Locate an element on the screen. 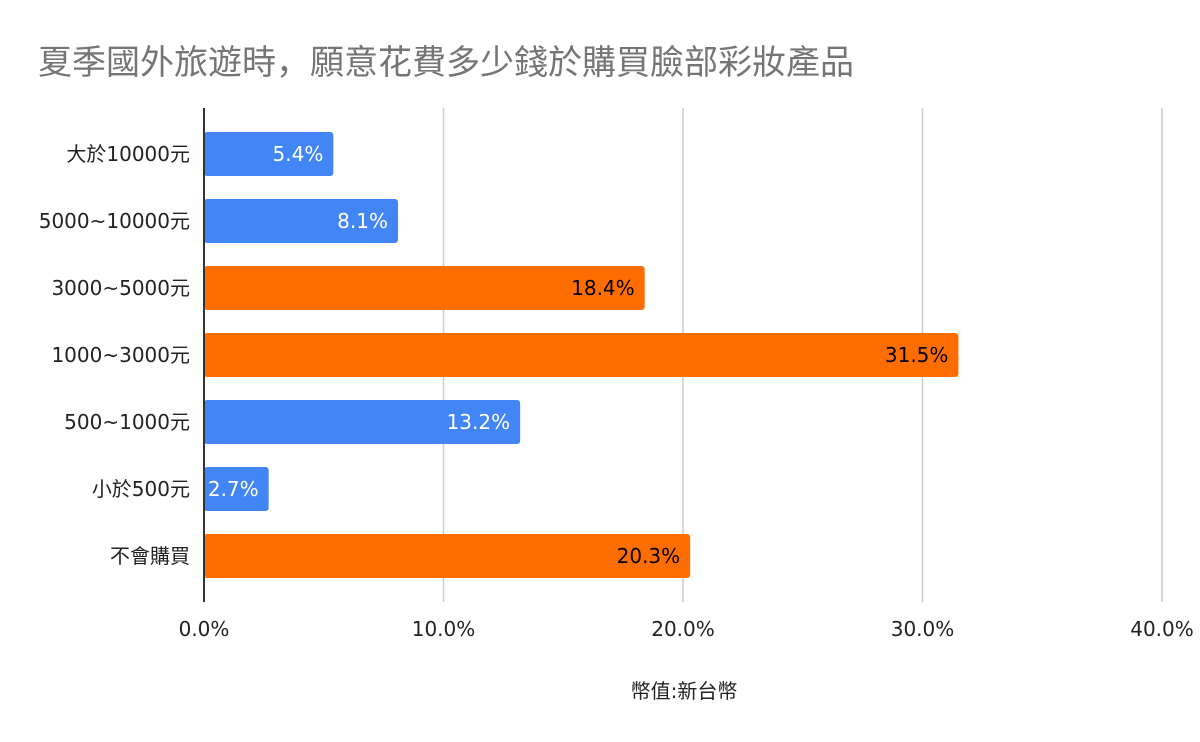 The width and height of the screenshot is (1200, 742). data-label: 31.5% is located at coordinates (917, 355).